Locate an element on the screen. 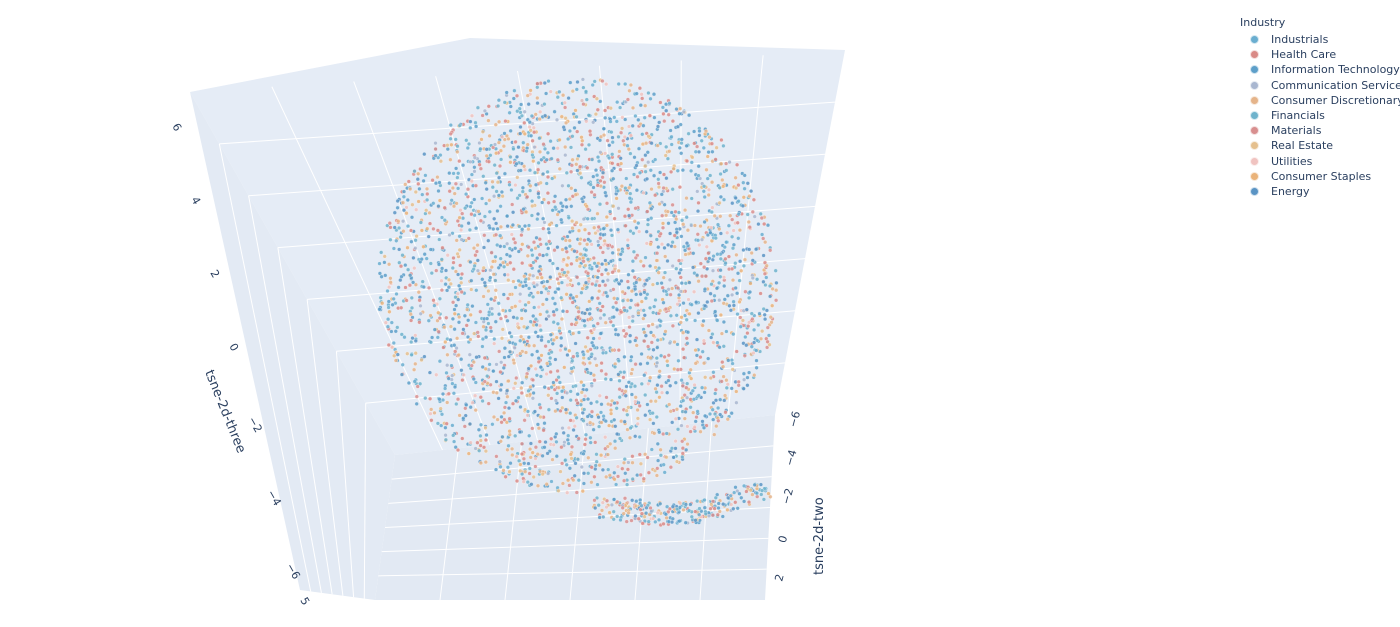  legend-item: Industrials is located at coordinates (1320, 39).